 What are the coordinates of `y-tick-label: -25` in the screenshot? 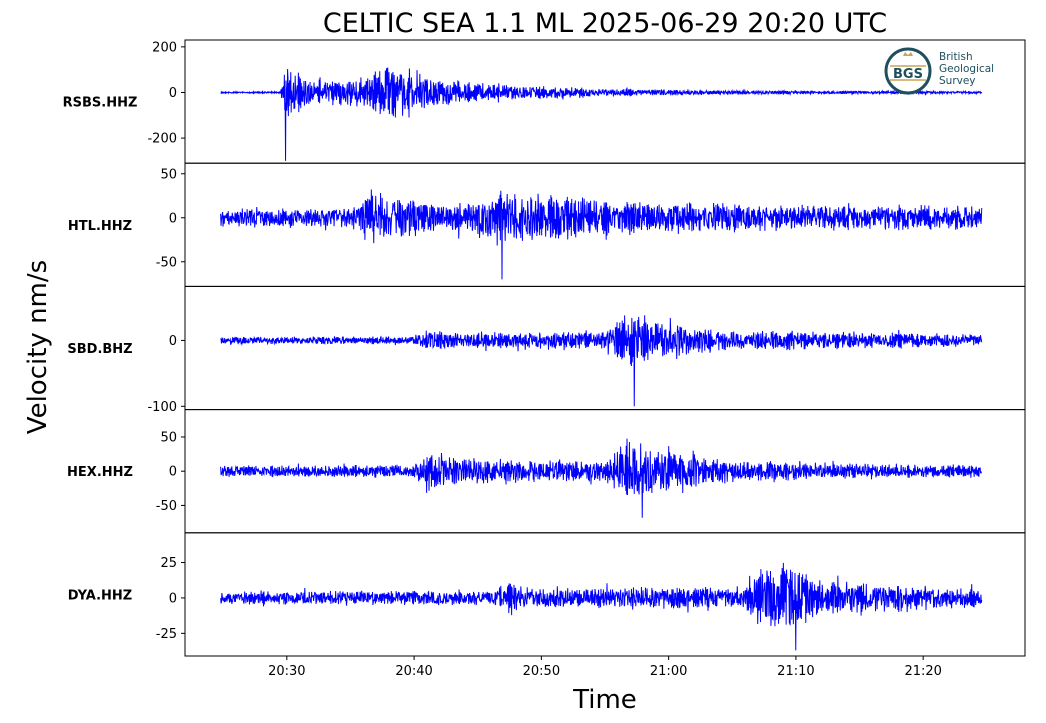 It's located at (166, 634).